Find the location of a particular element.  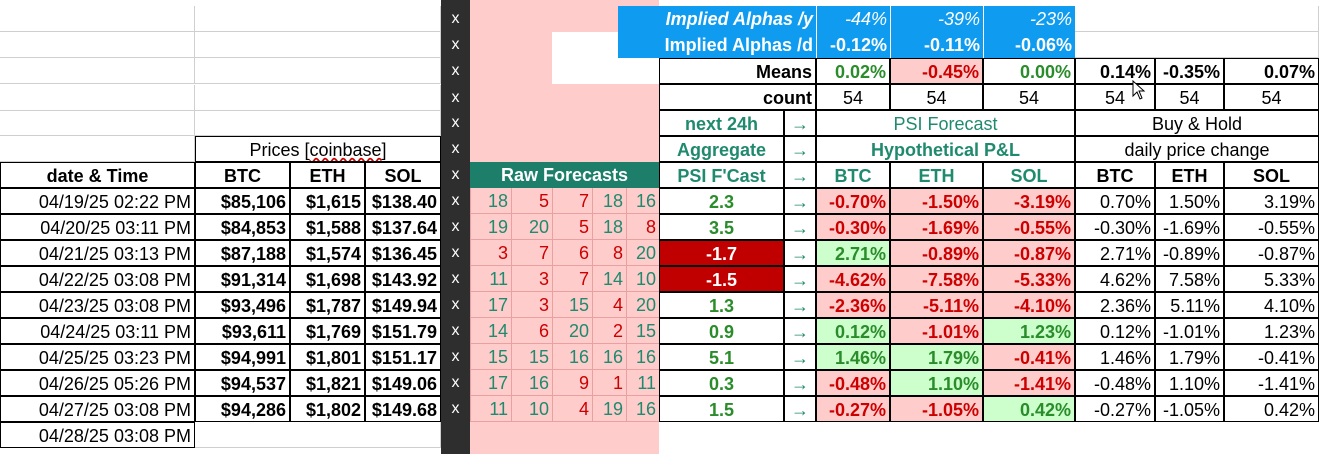

row-date: 04/28/25 03:08 PM is located at coordinates (97, 435).